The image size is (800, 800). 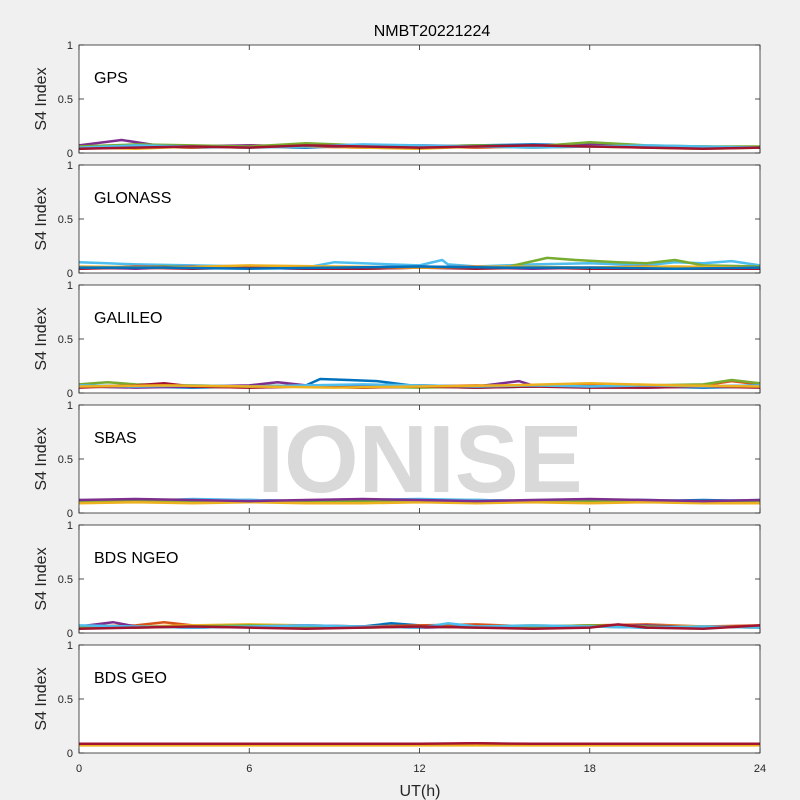 What do you see at coordinates (79, 769) in the screenshot?
I see `x-tick-label: 0` at bounding box center [79, 769].